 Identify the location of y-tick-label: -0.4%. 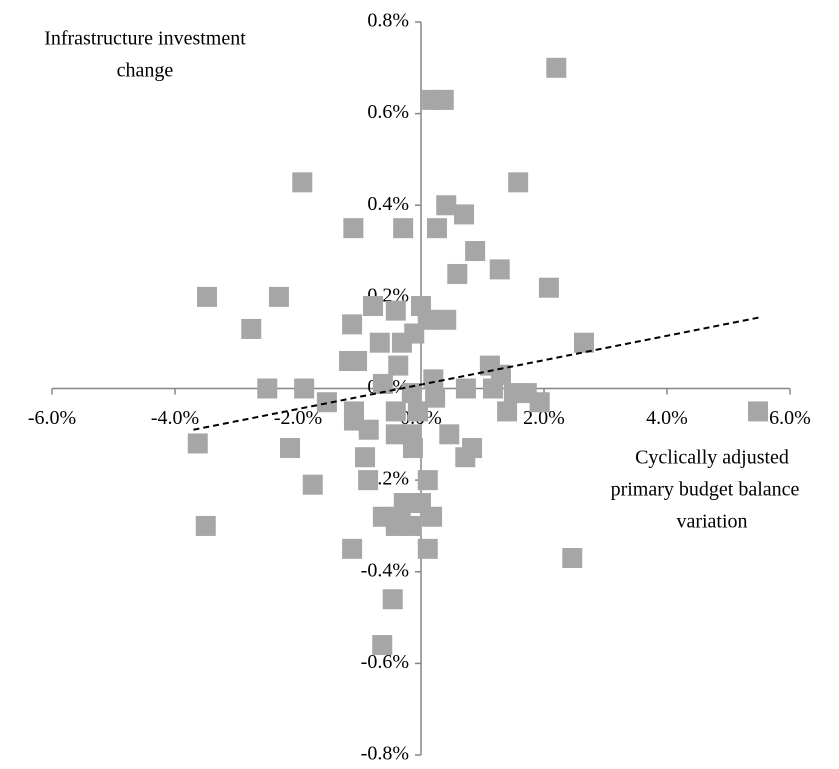
(385, 570).